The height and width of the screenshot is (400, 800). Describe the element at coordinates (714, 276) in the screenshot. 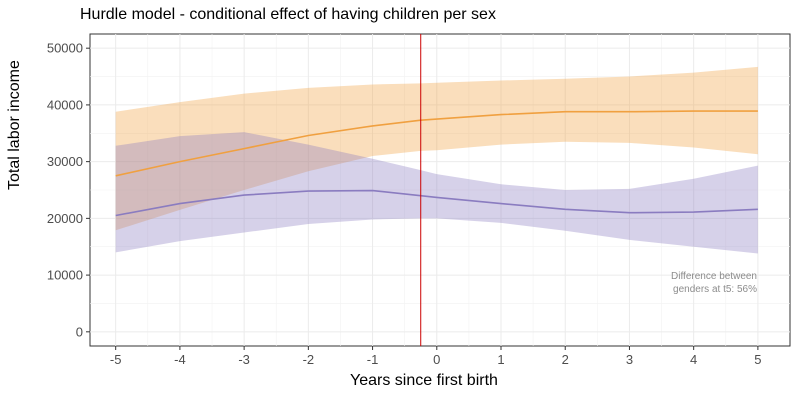

I see `annotation-text: Difference between` at that location.